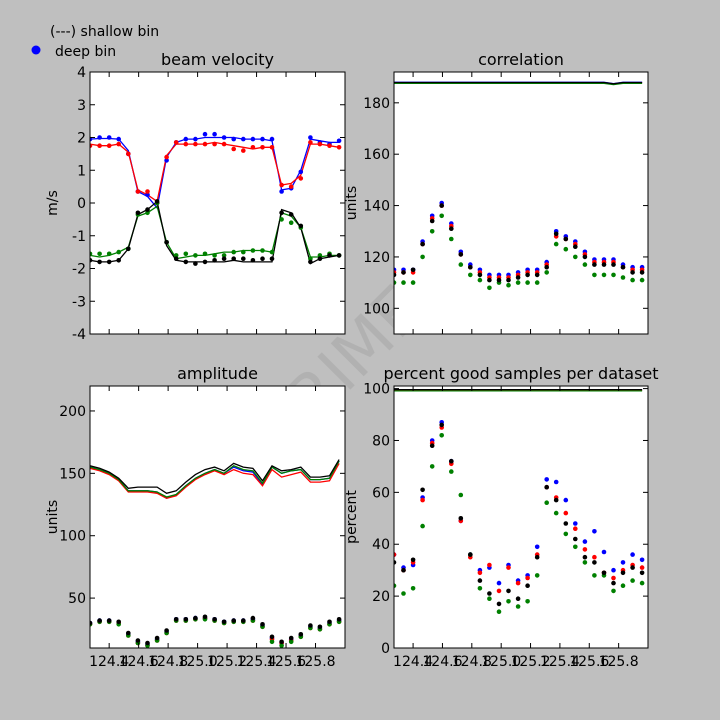  What do you see at coordinates (376, 258) in the screenshot?
I see `y-tick-label: 120` at bounding box center [376, 258].